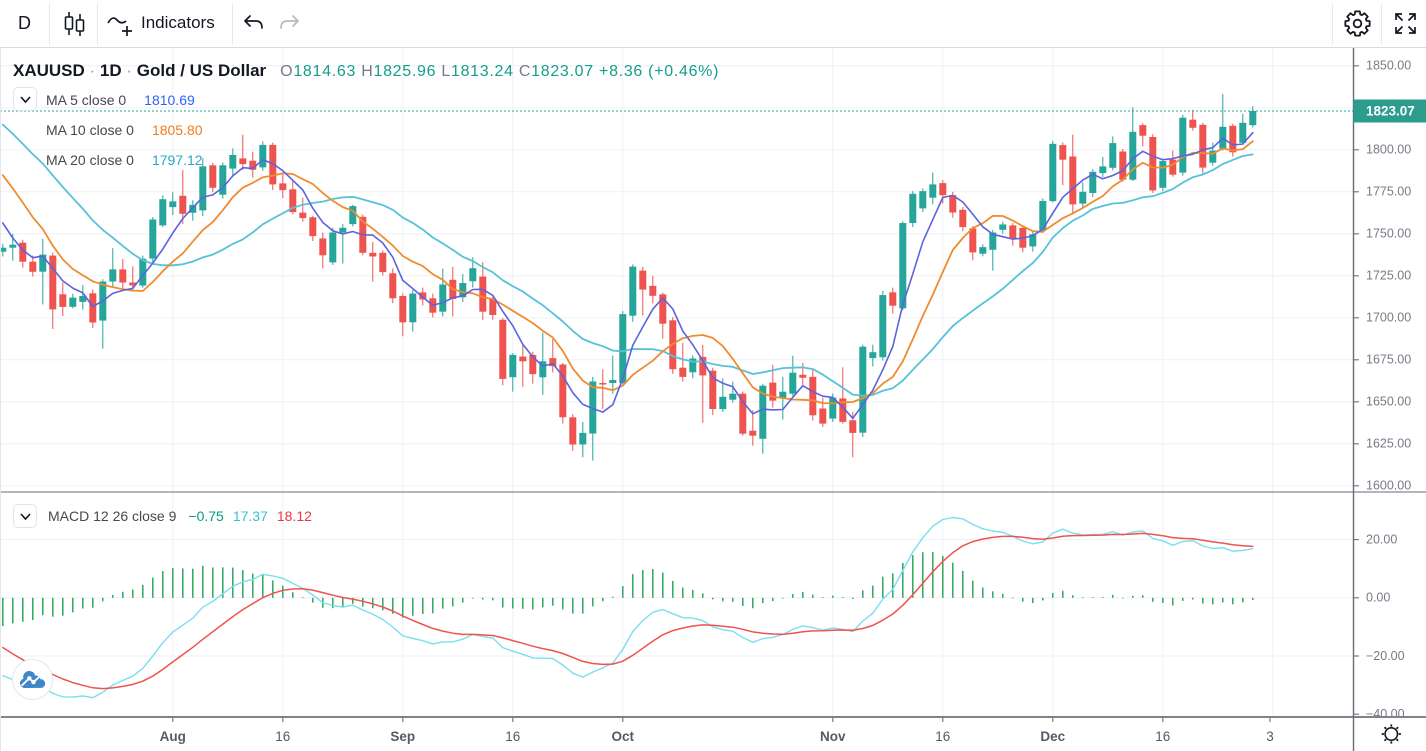 The height and width of the screenshot is (751, 1426). What do you see at coordinates (1052, 736) in the screenshot?
I see `svg-text: Dec` at bounding box center [1052, 736].